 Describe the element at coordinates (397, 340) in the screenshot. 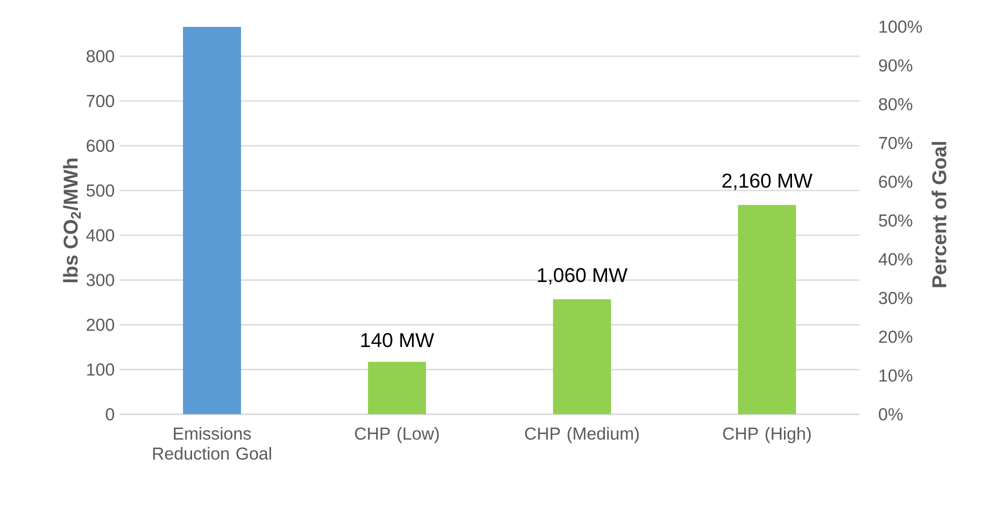

I see `annotation: 140 MW` at that location.